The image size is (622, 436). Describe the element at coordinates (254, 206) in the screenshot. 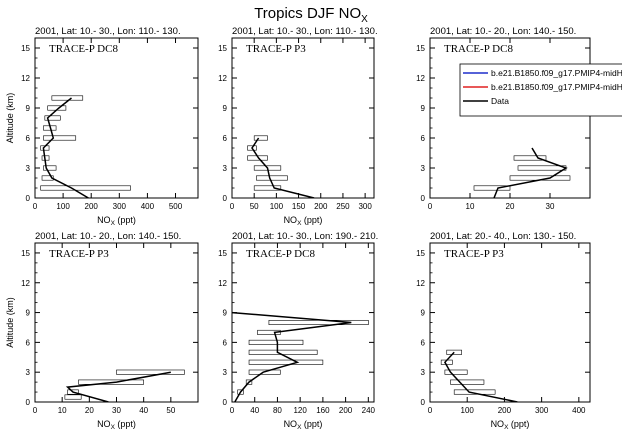

I see `x-tick-label: 50` at that location.